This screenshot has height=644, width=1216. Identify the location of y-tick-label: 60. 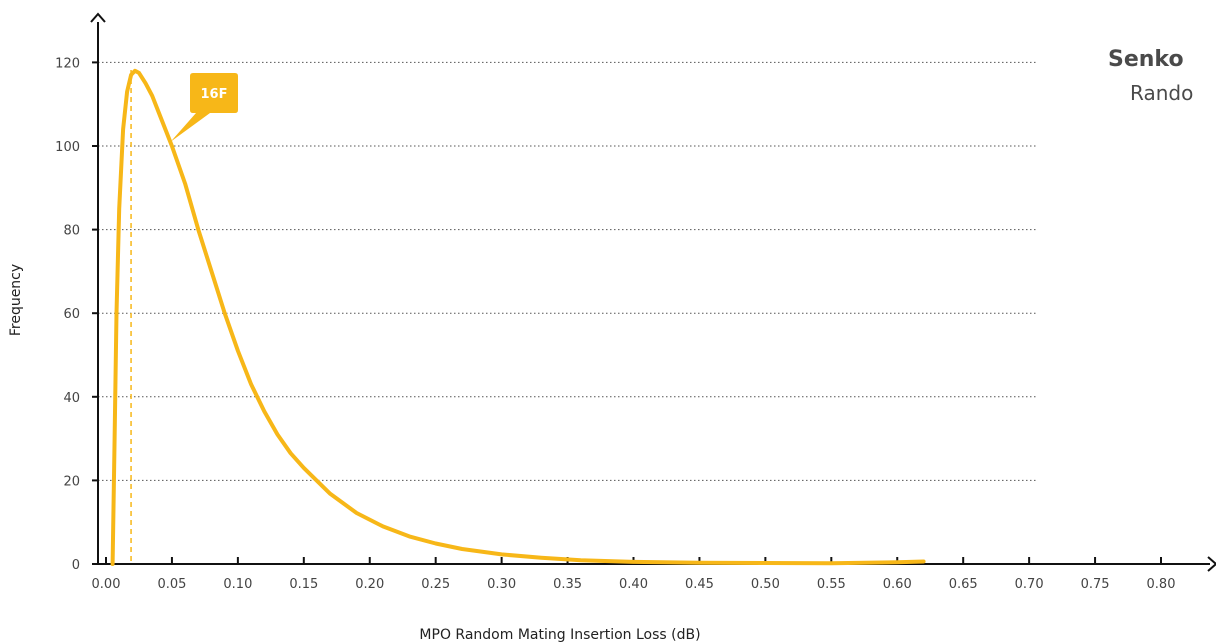
(71, 314).